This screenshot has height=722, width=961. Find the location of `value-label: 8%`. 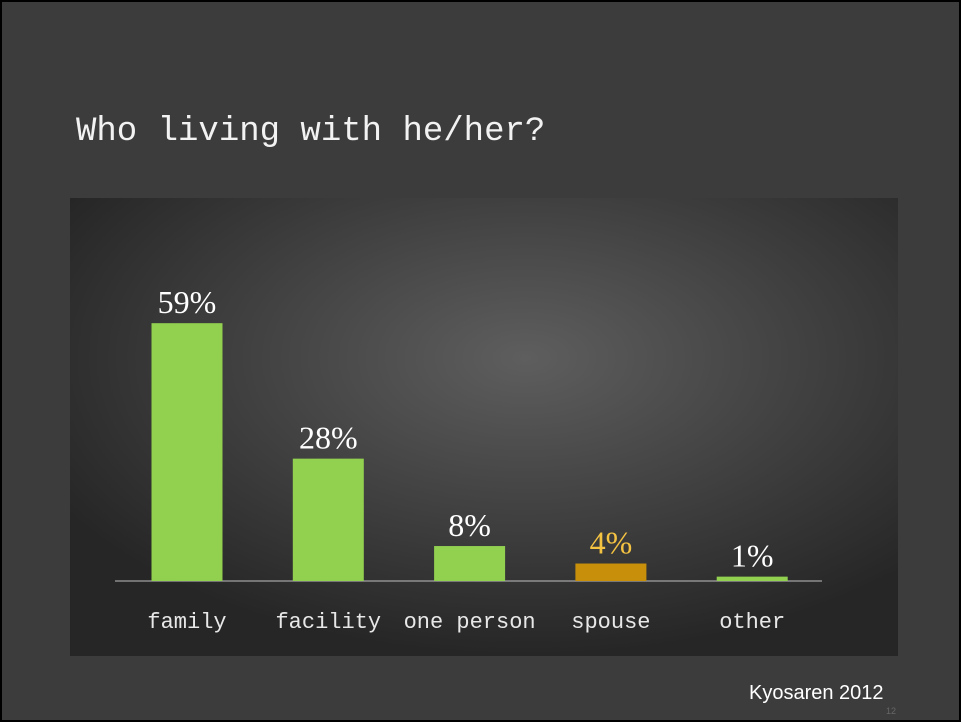

value-label: 8% is located at coordinates (469, 525).